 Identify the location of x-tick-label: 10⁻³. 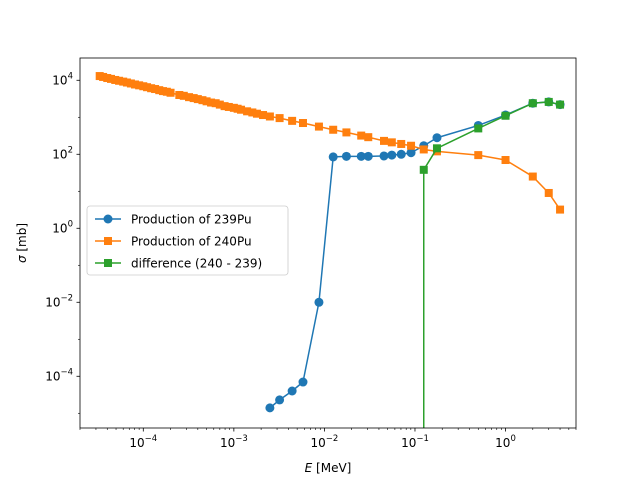
(234, 442).